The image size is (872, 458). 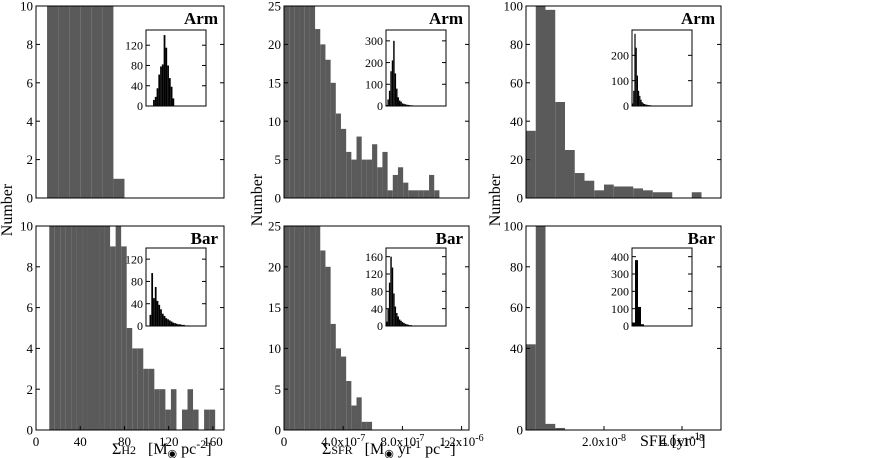 What do you see at coordinates (116, 449) in the screenshot?
I see `sigma-symbol: Σ` at bounding box center [116, 449].